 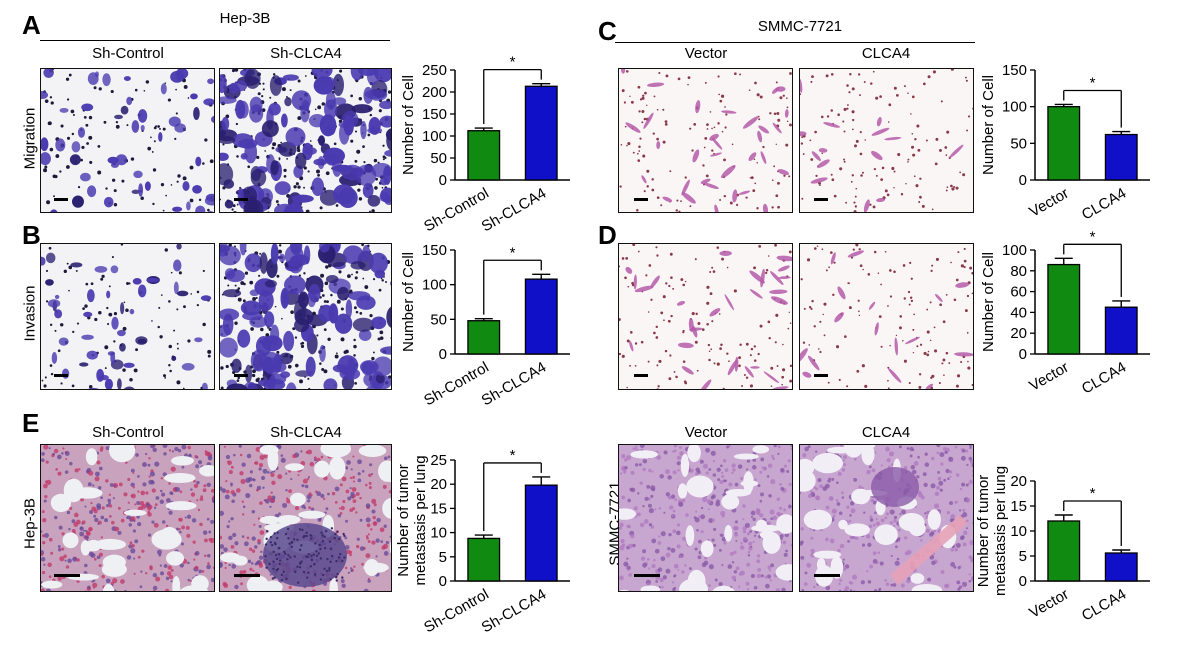 What do you see at coordinates (706, 53) in the screenshot?
I see `column-label-vector: Vector` at bounding box center [706, 53].